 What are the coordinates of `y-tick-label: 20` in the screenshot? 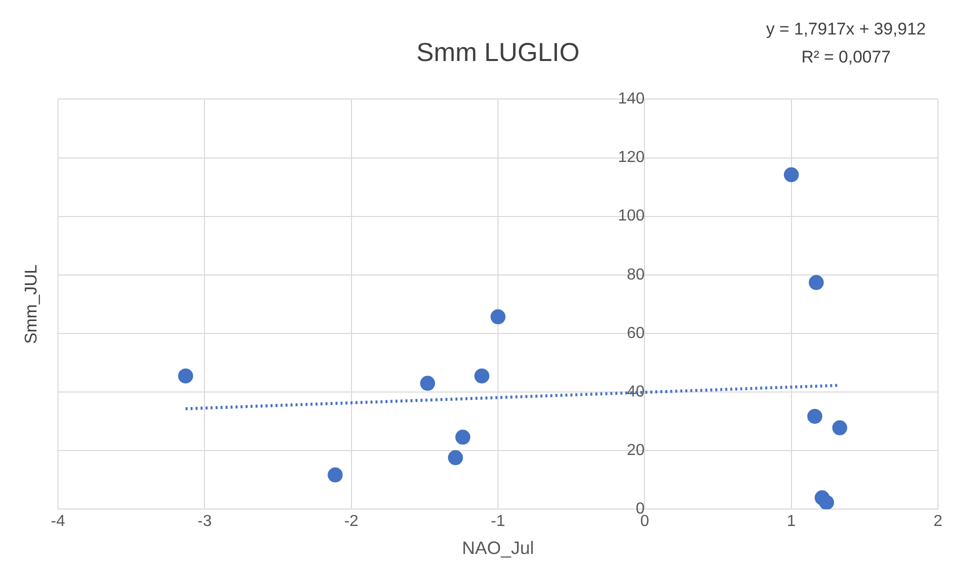 It's located at (635, 451).